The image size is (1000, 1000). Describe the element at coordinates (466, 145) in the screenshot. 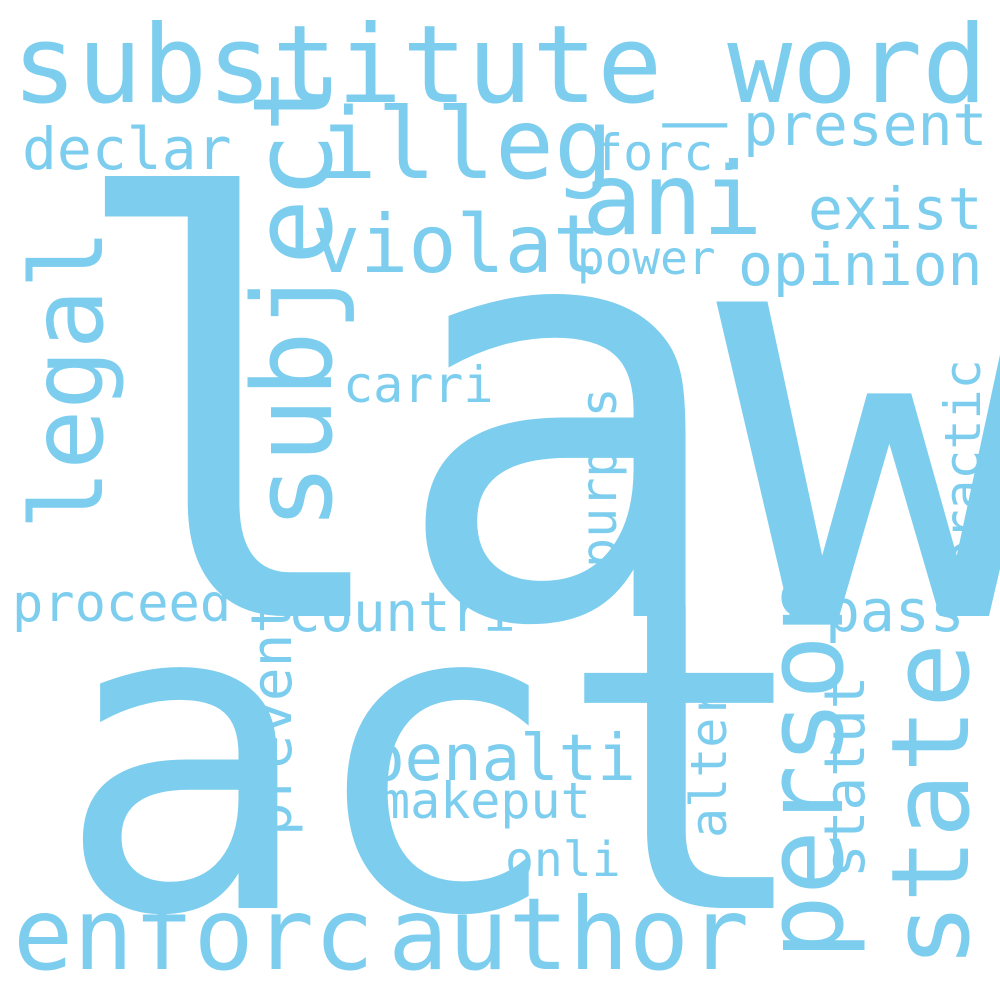

I see `word-illeg: illeg` at that location.